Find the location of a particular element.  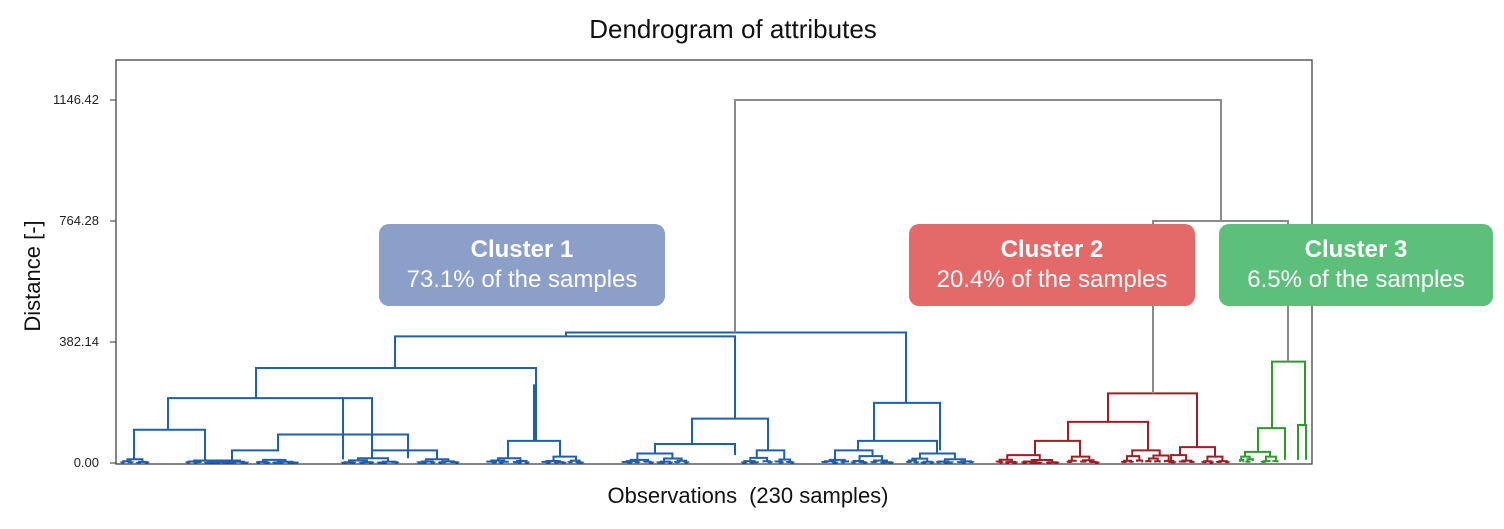

y-tick-label: 764.28 is located at coordinates (79, 220).